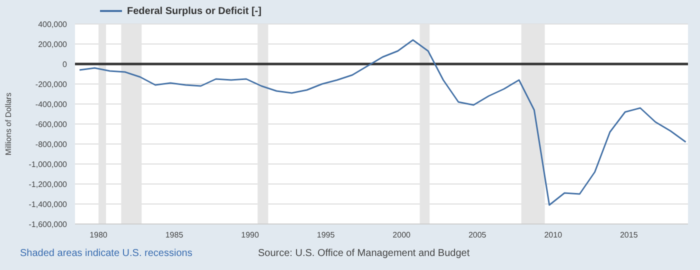 This screenshot has width=700, height=270. What do you see at coordinates (194, 11) in the screenshot?
I see `legend-label: Federal Surplus or Deficit [-]` at bounding box center [194, 11].